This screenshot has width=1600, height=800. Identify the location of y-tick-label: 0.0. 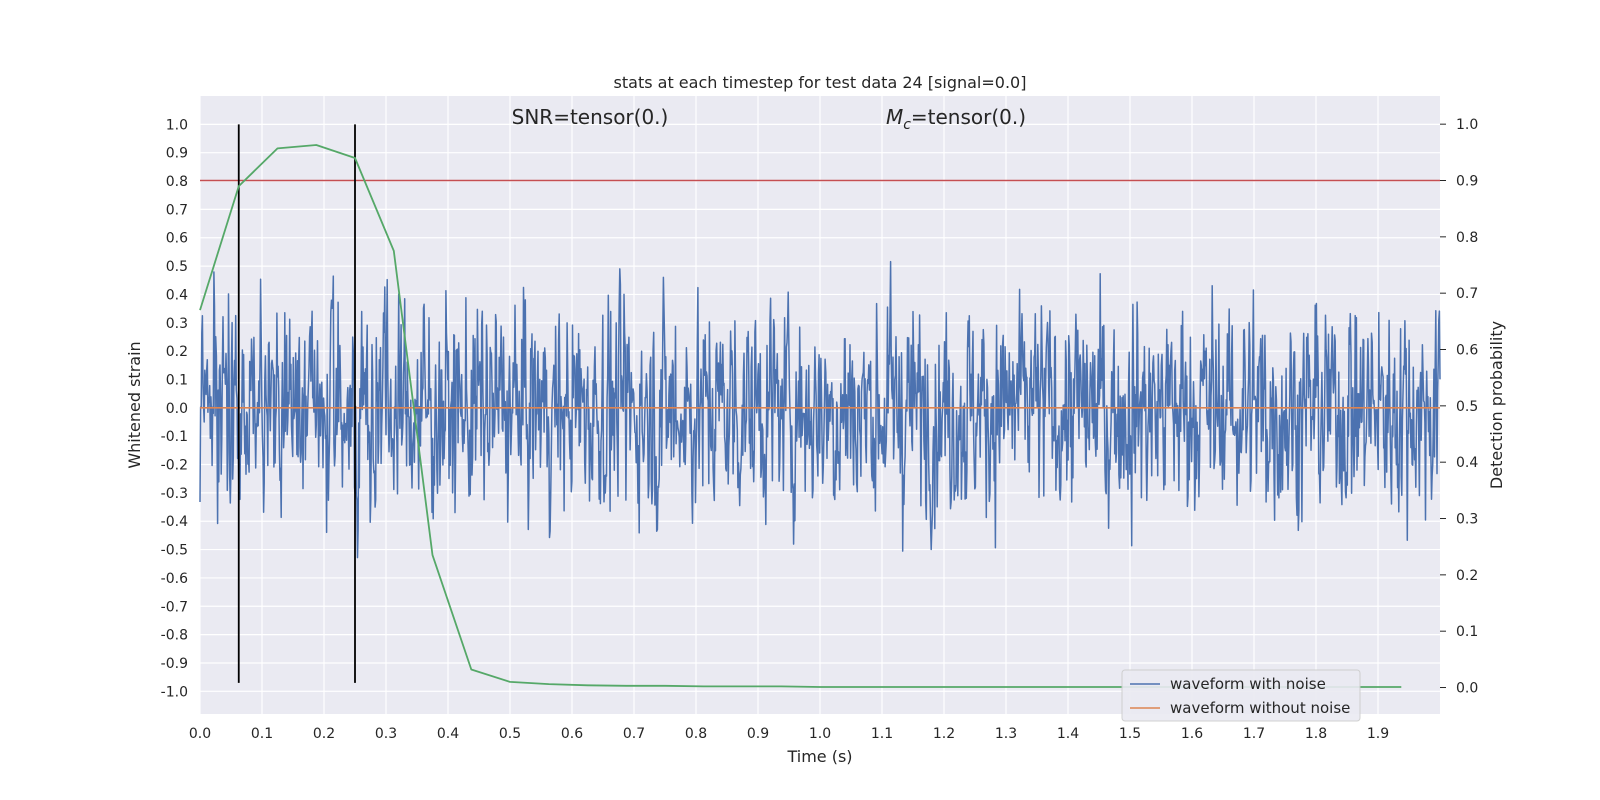
(177, 409).